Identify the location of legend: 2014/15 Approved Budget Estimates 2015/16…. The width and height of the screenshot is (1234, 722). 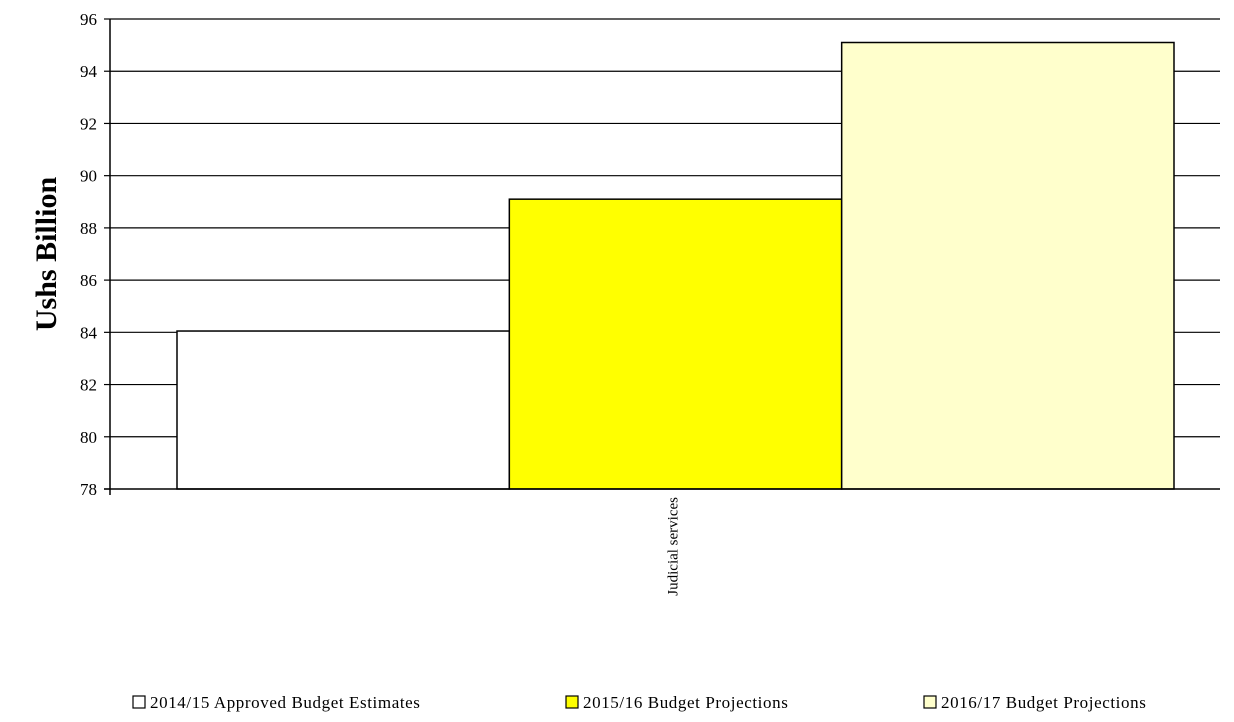
(639, 702).